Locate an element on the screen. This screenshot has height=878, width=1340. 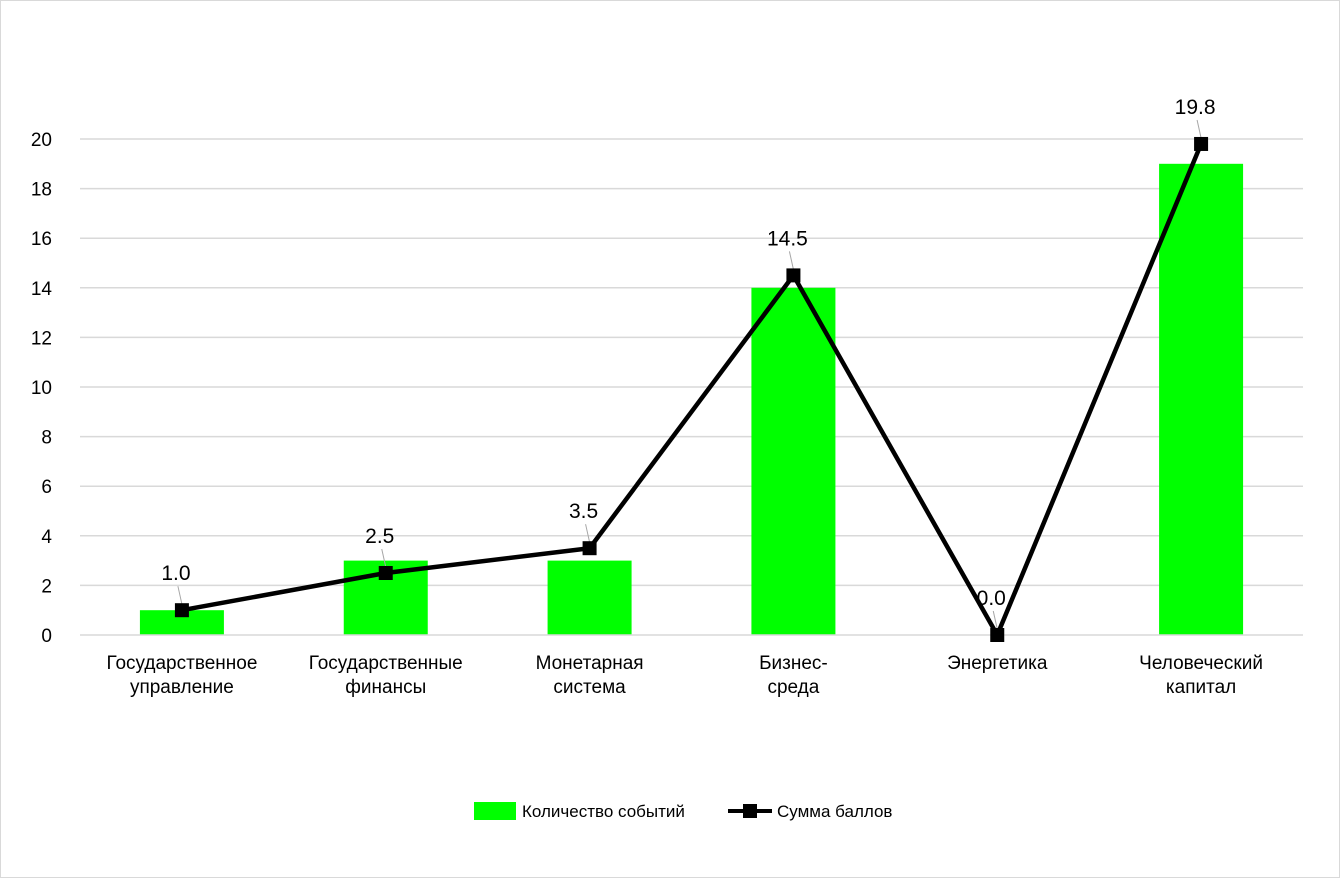
x-category-label: Монетарная система is located at coordinates (590, 675).